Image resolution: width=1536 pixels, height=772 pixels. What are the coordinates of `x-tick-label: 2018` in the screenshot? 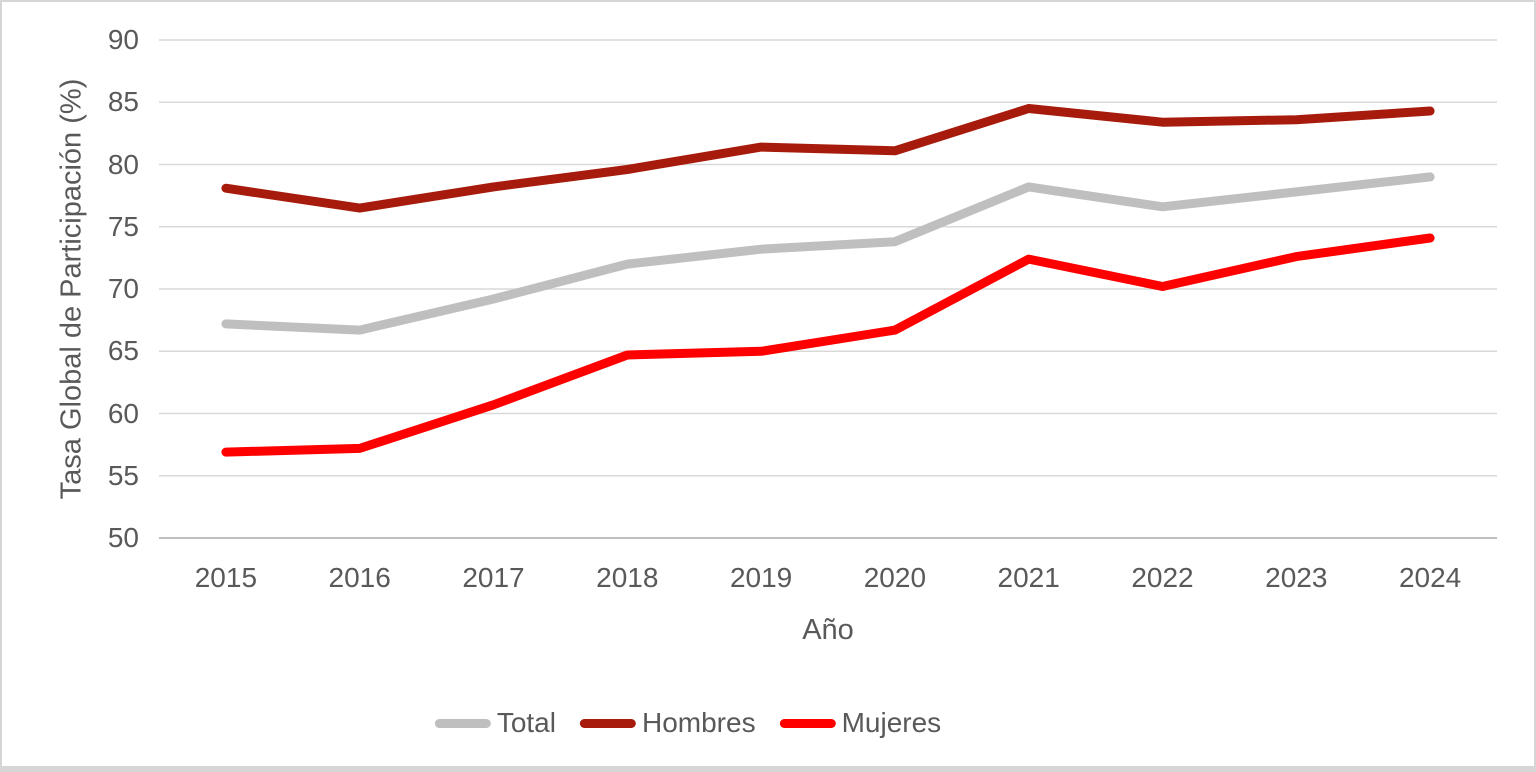 It's located at (627, 577).